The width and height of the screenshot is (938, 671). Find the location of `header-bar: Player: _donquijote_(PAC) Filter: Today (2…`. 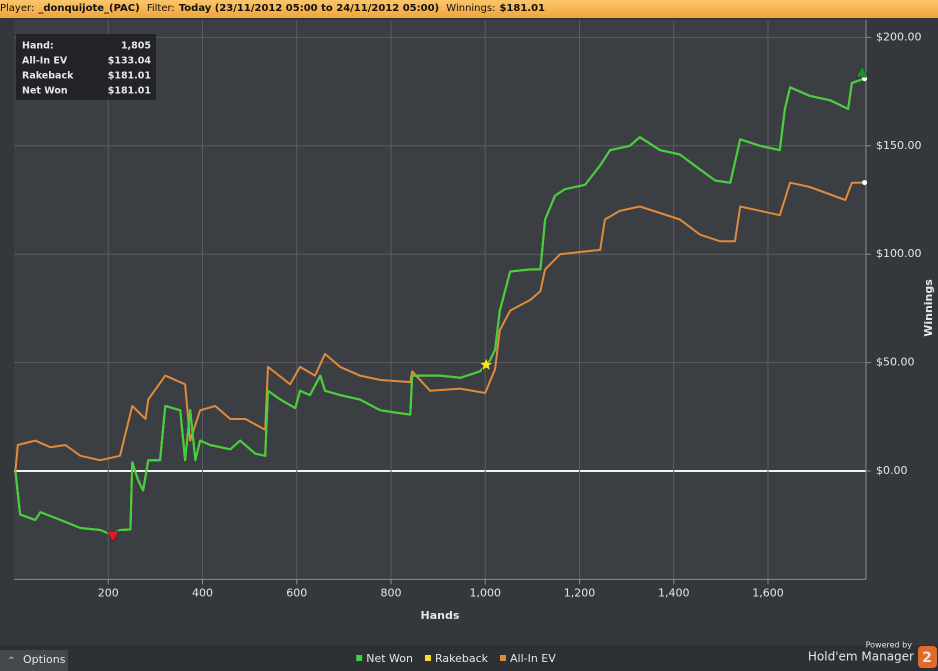

header-bar: Player: _donquijote_(PAC) Filter: Today (2… is located at coordinates (469, 9).